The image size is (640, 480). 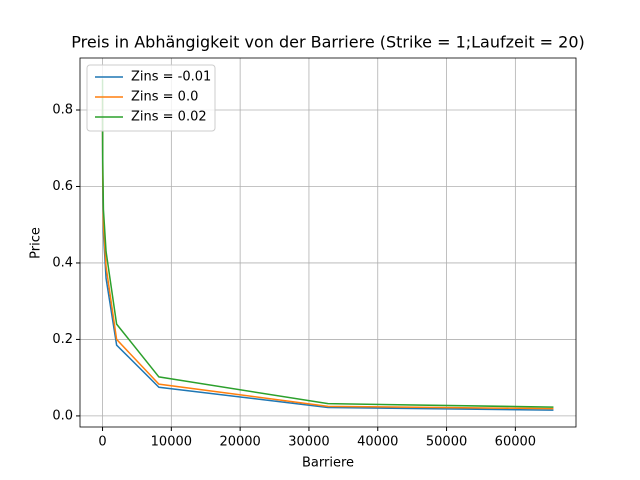 I want to click on x-tick-label: 60000, so click(x=515, y=442).